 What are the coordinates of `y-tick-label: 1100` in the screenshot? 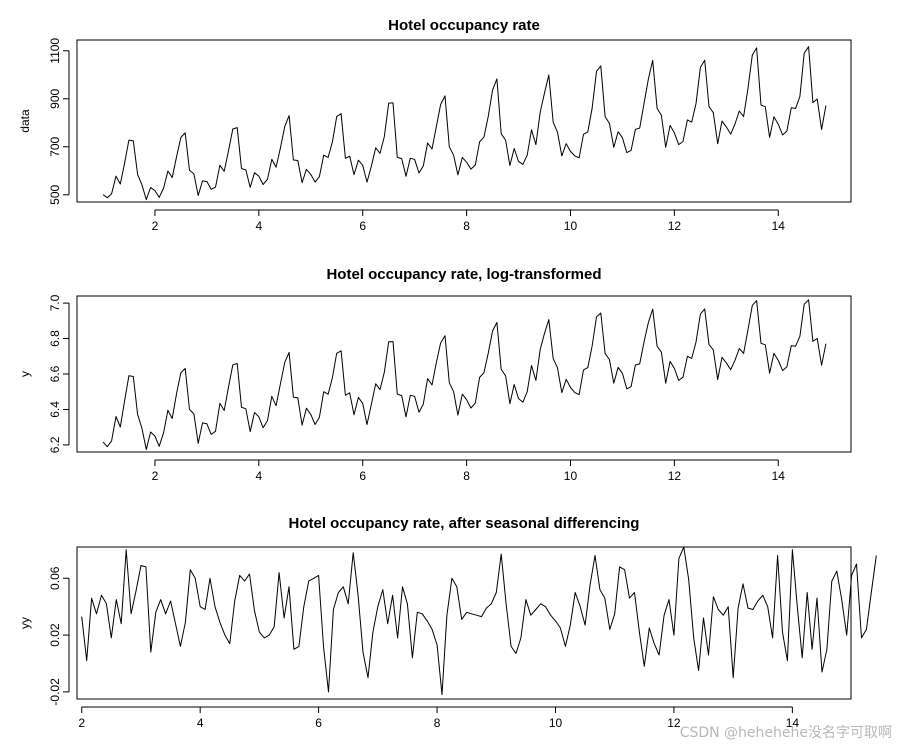 It's located at (55, 51).